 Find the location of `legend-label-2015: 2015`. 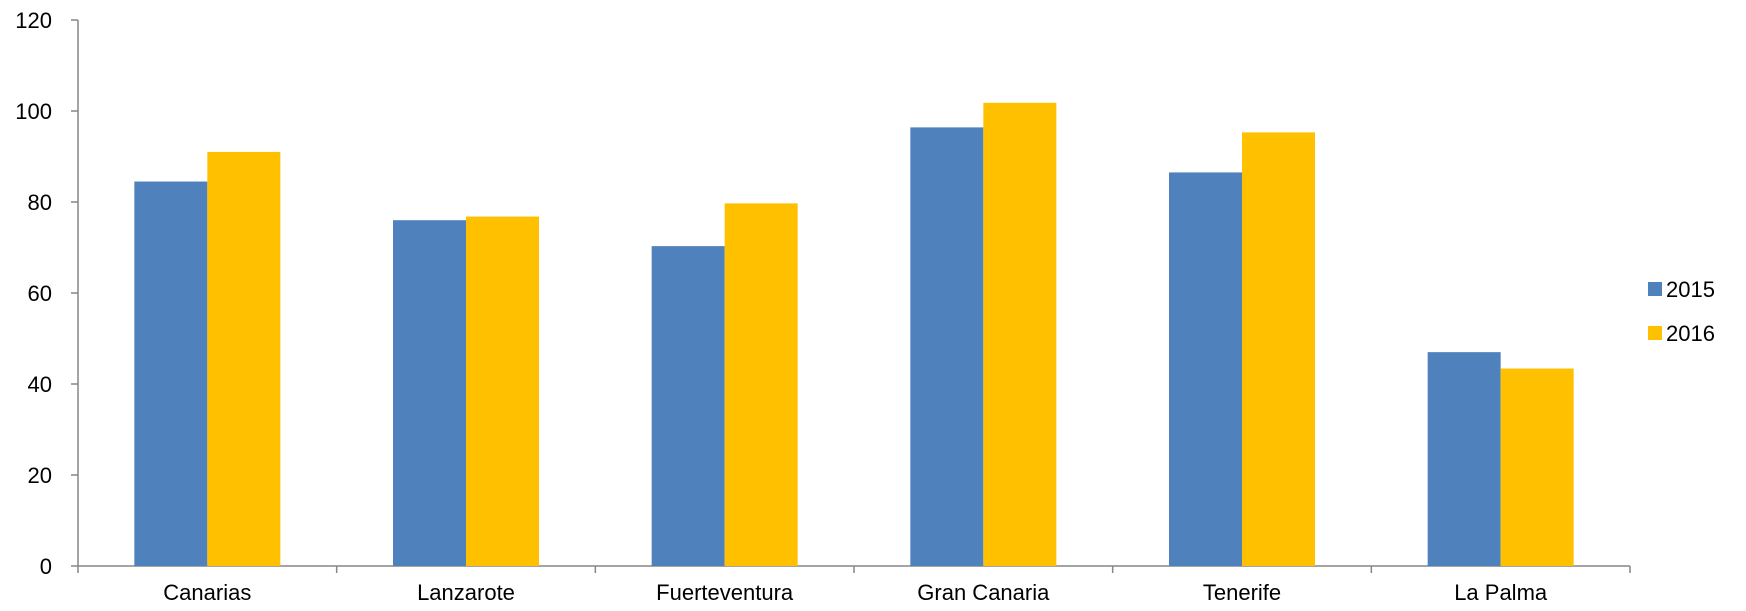

legend-label-2015: 2015 is located at coordinates (1690, 289).